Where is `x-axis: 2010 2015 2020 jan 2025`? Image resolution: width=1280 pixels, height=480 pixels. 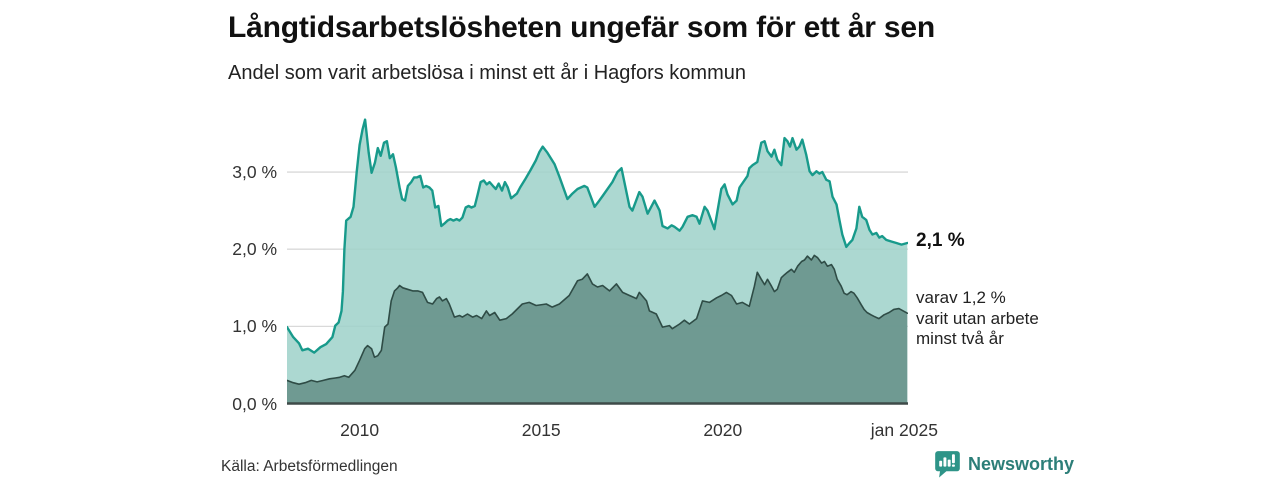
x-axis: 2010 2015 2020 jan 2025 is located at coordinates (627, 432).